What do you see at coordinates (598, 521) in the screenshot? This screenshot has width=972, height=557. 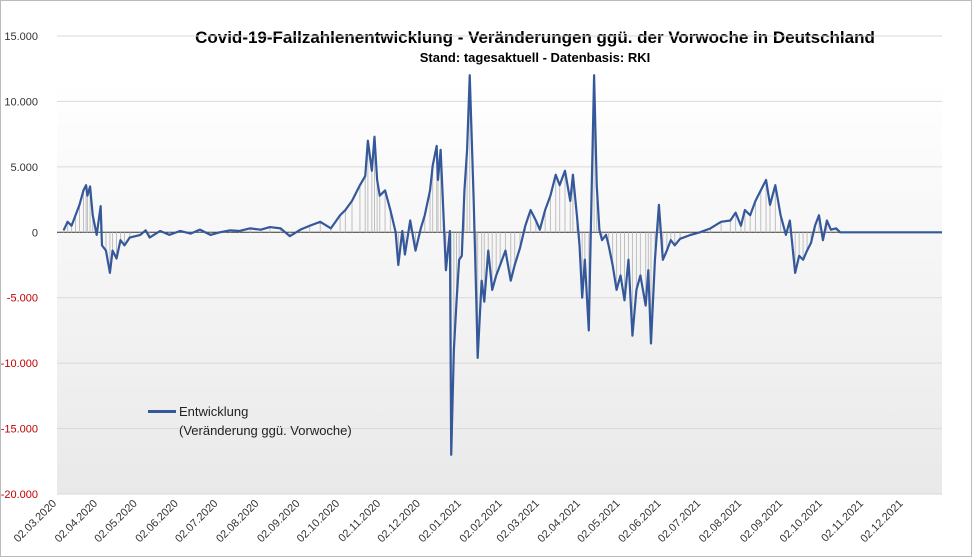 I see `x-tick-label: 02.05.2021` at bounding box center [598, 521].